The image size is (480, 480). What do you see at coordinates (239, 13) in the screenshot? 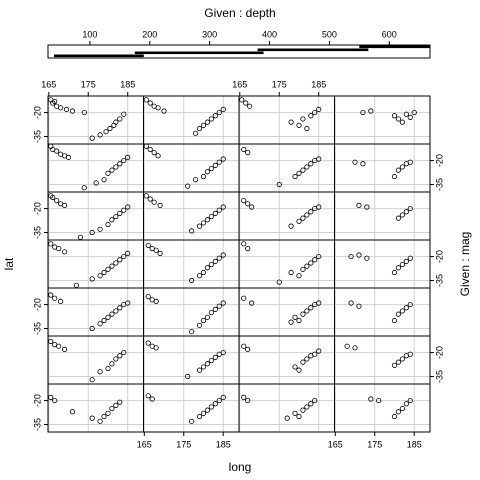
I see `given-top-label: Given : depth` at bounding box center [239, 13].